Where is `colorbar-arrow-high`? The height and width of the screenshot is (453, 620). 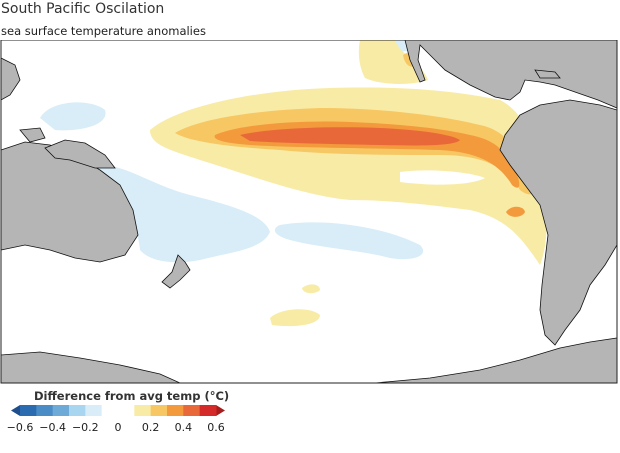
colorbar-arrow-high is located at coordinates (220, 410).